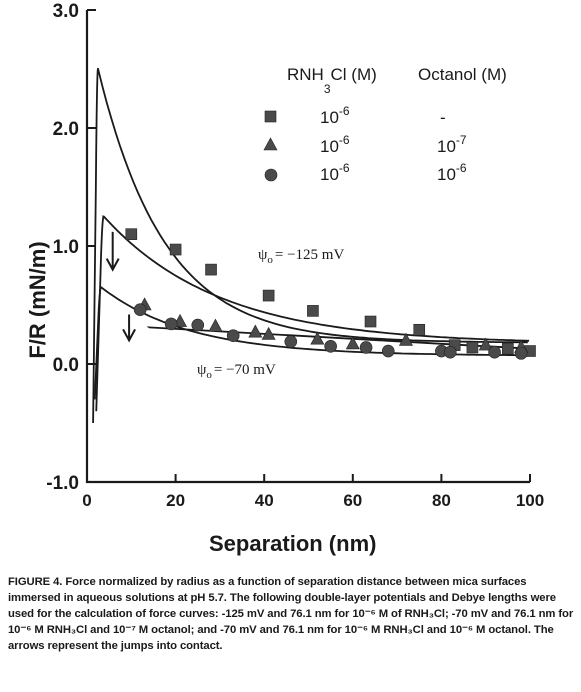  Describe the element at coordinates (452, 172) in the screenshot. I see `legend-row3-octanol: 10-6` at that location.